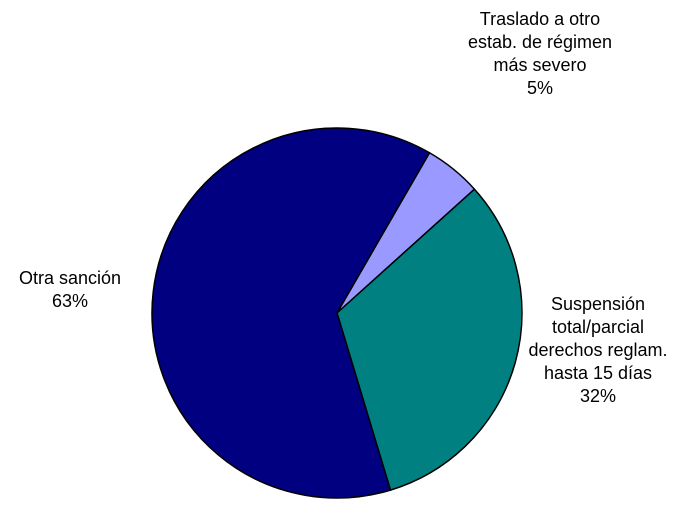  What do you see at coordinates (70, 278) in the screenshot?
I see `category-label: Otra sanción` at bounding box center [70, 278].